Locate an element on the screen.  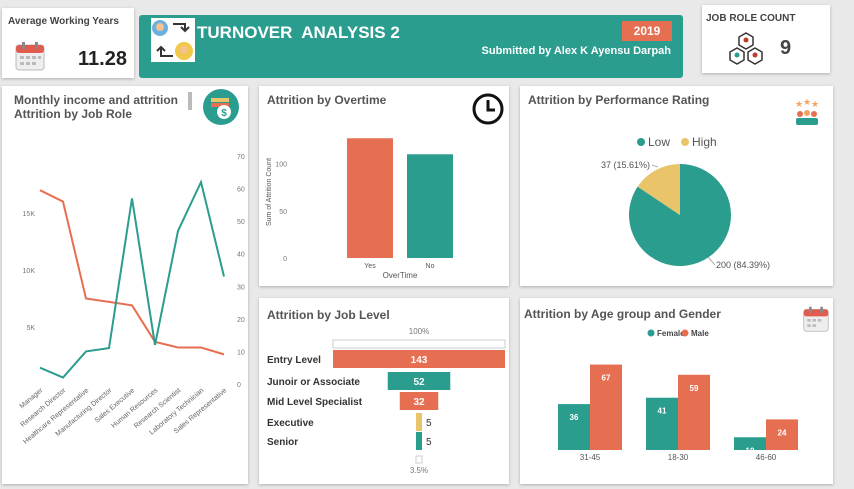
job-level-label: Senior is located at coordinates (282, 442).